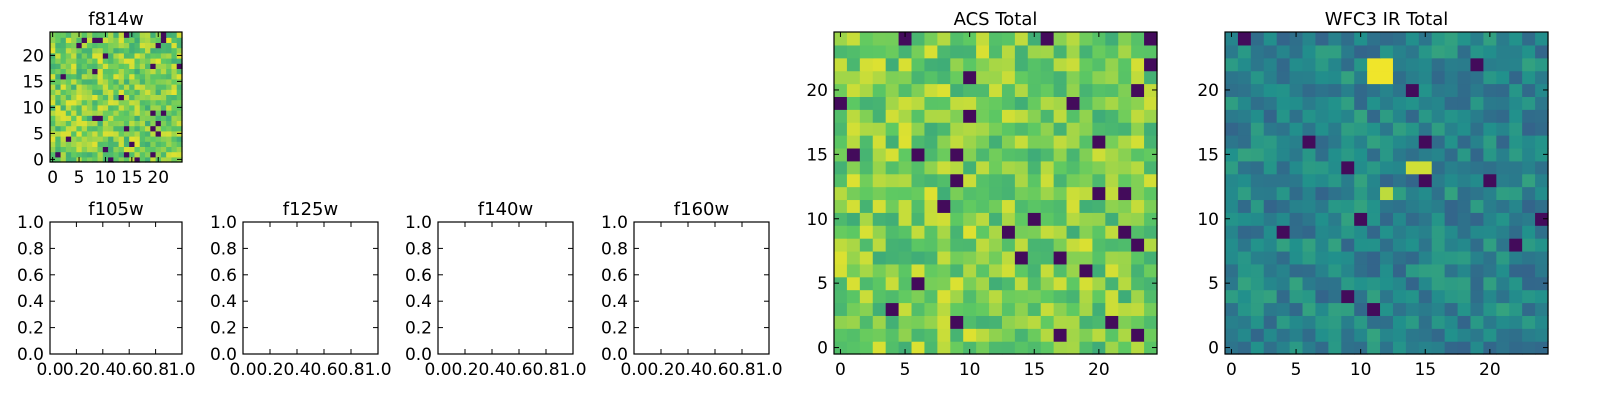 This screenshot has width=1600, height=400. Describe the element at coordinates (418, 249) in the screenshot. I see `y-tick-label: 0.8` at that location.